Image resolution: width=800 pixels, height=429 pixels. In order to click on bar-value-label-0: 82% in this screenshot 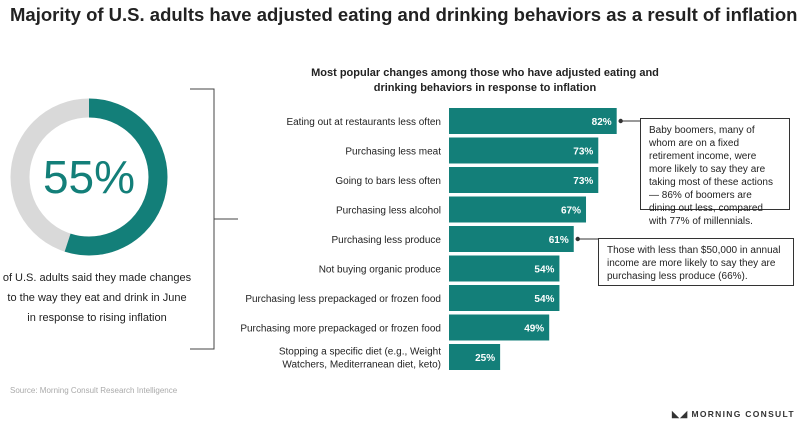, I will do `click(602, 122)`.